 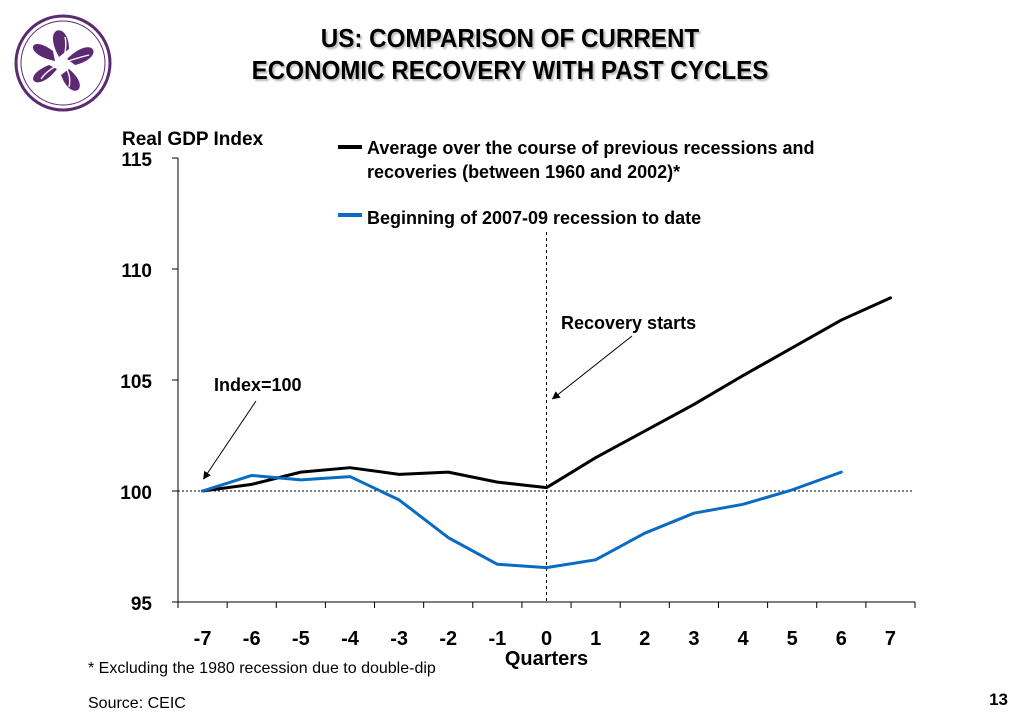 I want to click on y-tick-label: 105, so click(x=136, y=382).